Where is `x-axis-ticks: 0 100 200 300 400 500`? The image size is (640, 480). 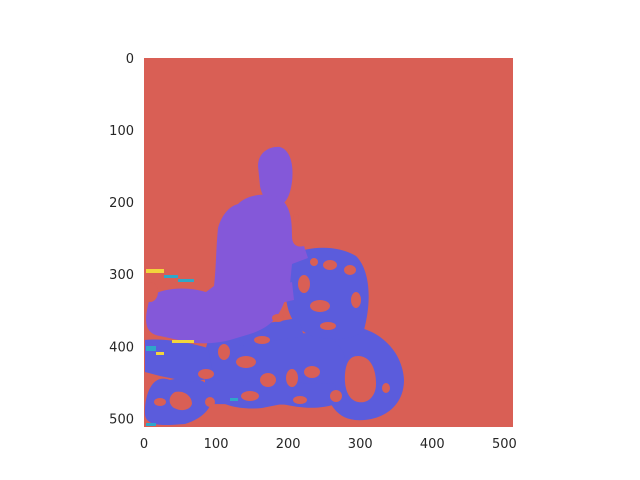 x-axis-ticks: 0 100 200 300 400 500 is located at coordinates (328, 444).